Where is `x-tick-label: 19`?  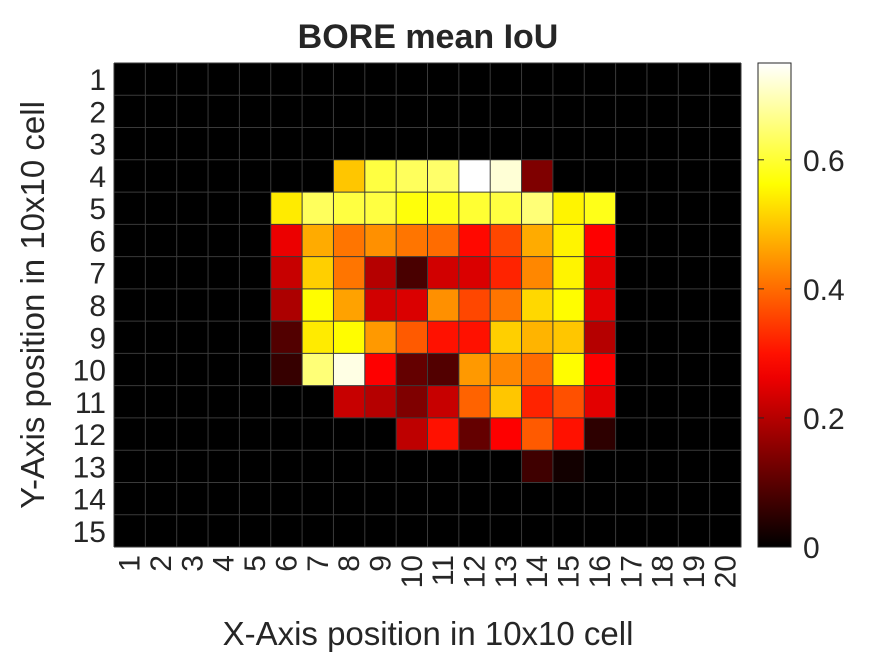
x-tick-label: 19 is located at coordinates (694, 571).